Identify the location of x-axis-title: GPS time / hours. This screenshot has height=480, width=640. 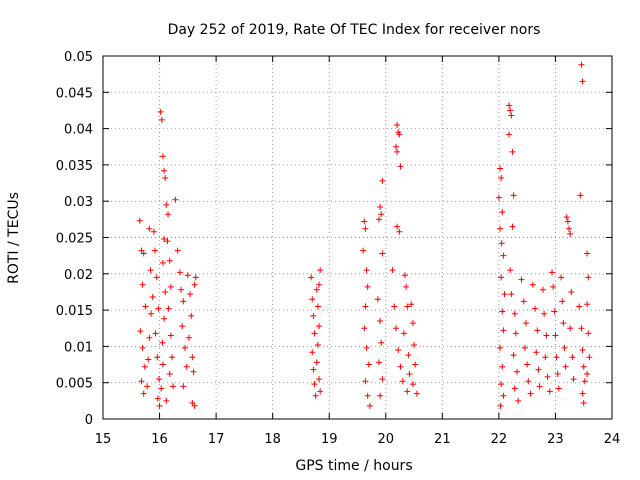
(353, 466).